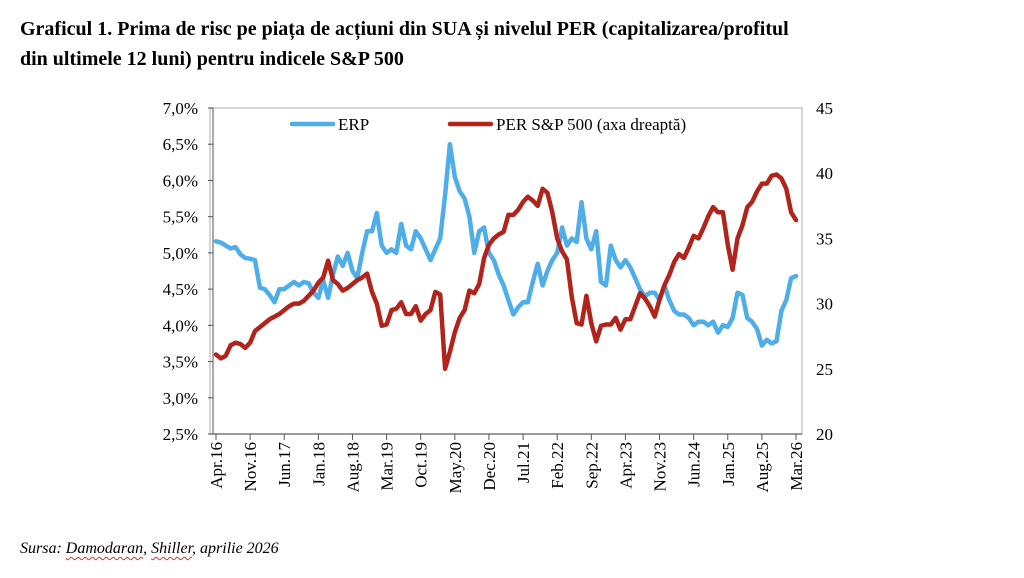 The width and height of the screenshot is (1024, 578). Describe the element at coordinates (43, 548) in the screenshot. I see `source-prefix: Sursa:` at that location.